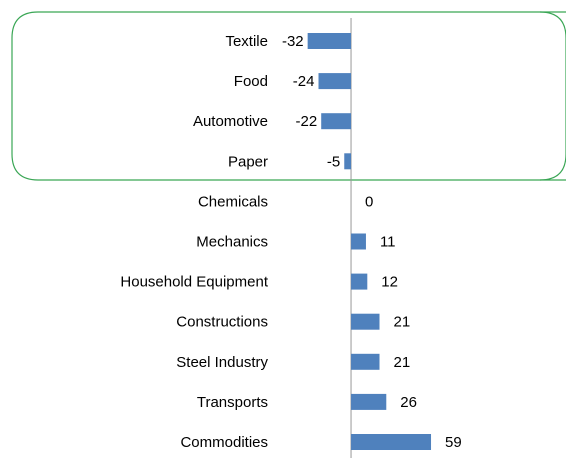  What do you see at coordinates (552, 96) in the screenshot?
I see `highlight-frame-end` at bounding box center [552, 96].